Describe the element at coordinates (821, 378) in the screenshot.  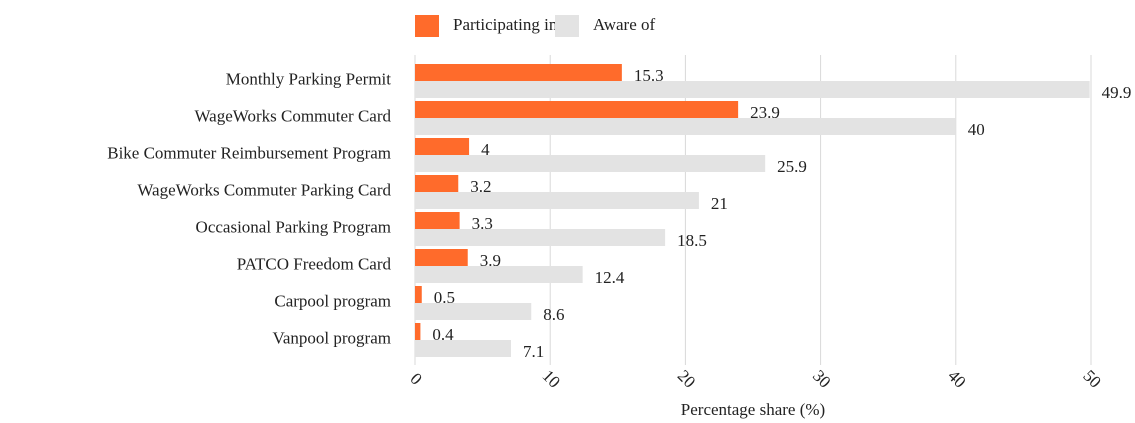
I see `x-tick-label: 30` at that location.